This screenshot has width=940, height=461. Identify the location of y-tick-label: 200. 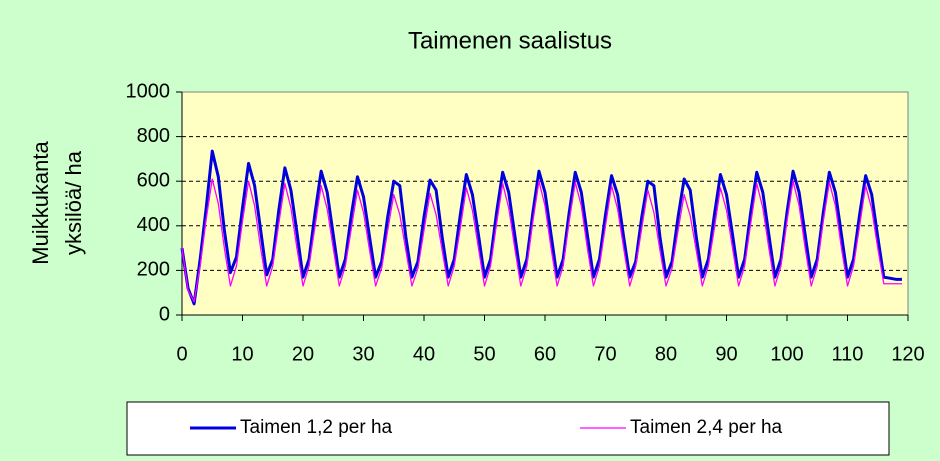
(153, 270).